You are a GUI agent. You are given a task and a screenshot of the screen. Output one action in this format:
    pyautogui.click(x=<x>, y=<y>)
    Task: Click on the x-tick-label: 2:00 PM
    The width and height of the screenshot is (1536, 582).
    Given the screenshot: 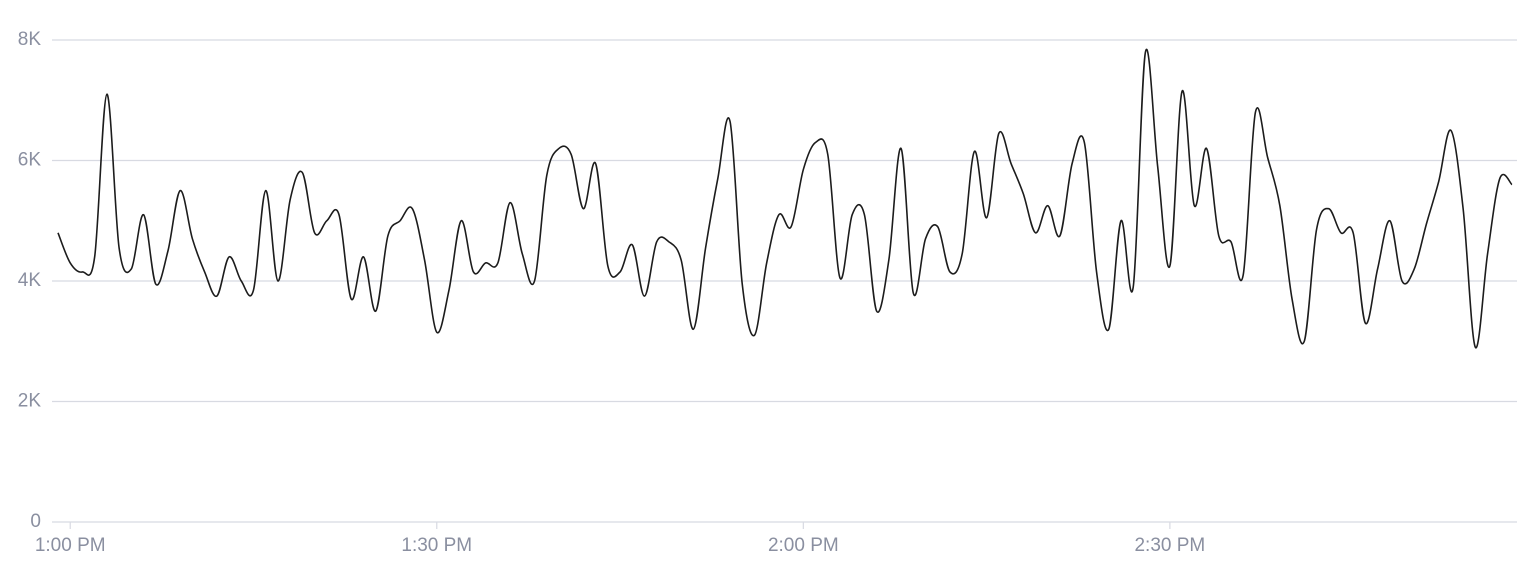 What is the action you would take?
    pyautogui.click(x=803, y=545)
    